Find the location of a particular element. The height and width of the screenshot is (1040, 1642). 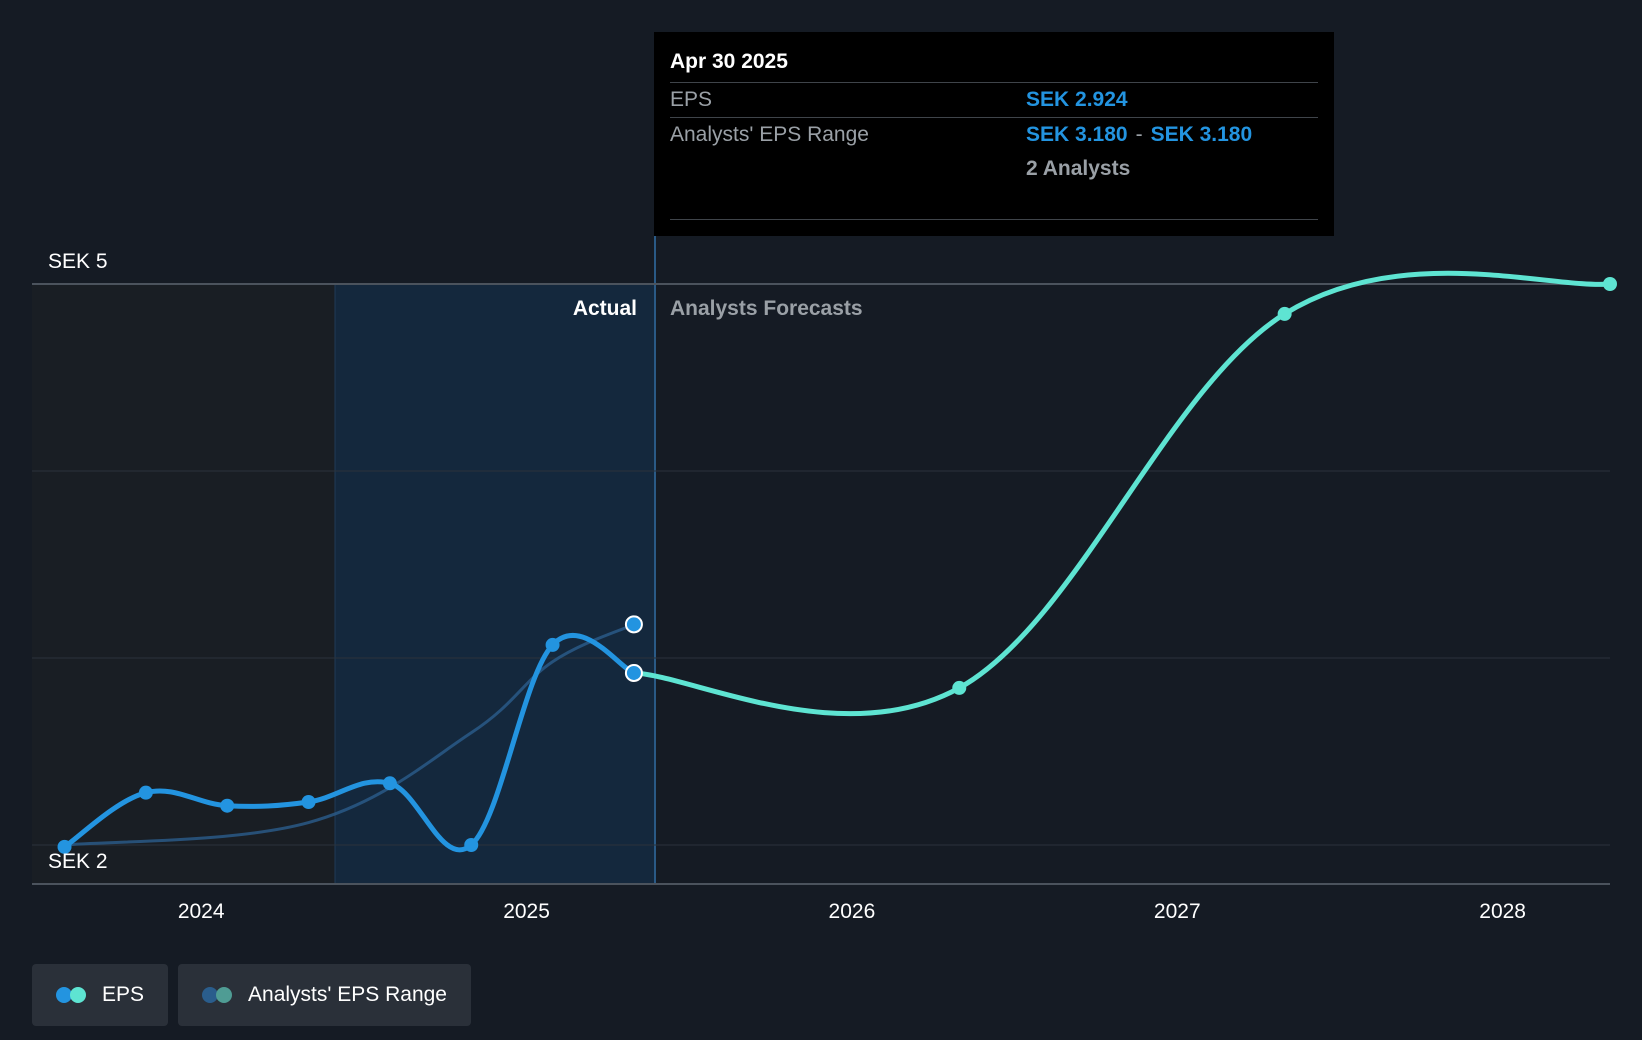

legend-item-eps: EPS is located at coordinates (100, 995).